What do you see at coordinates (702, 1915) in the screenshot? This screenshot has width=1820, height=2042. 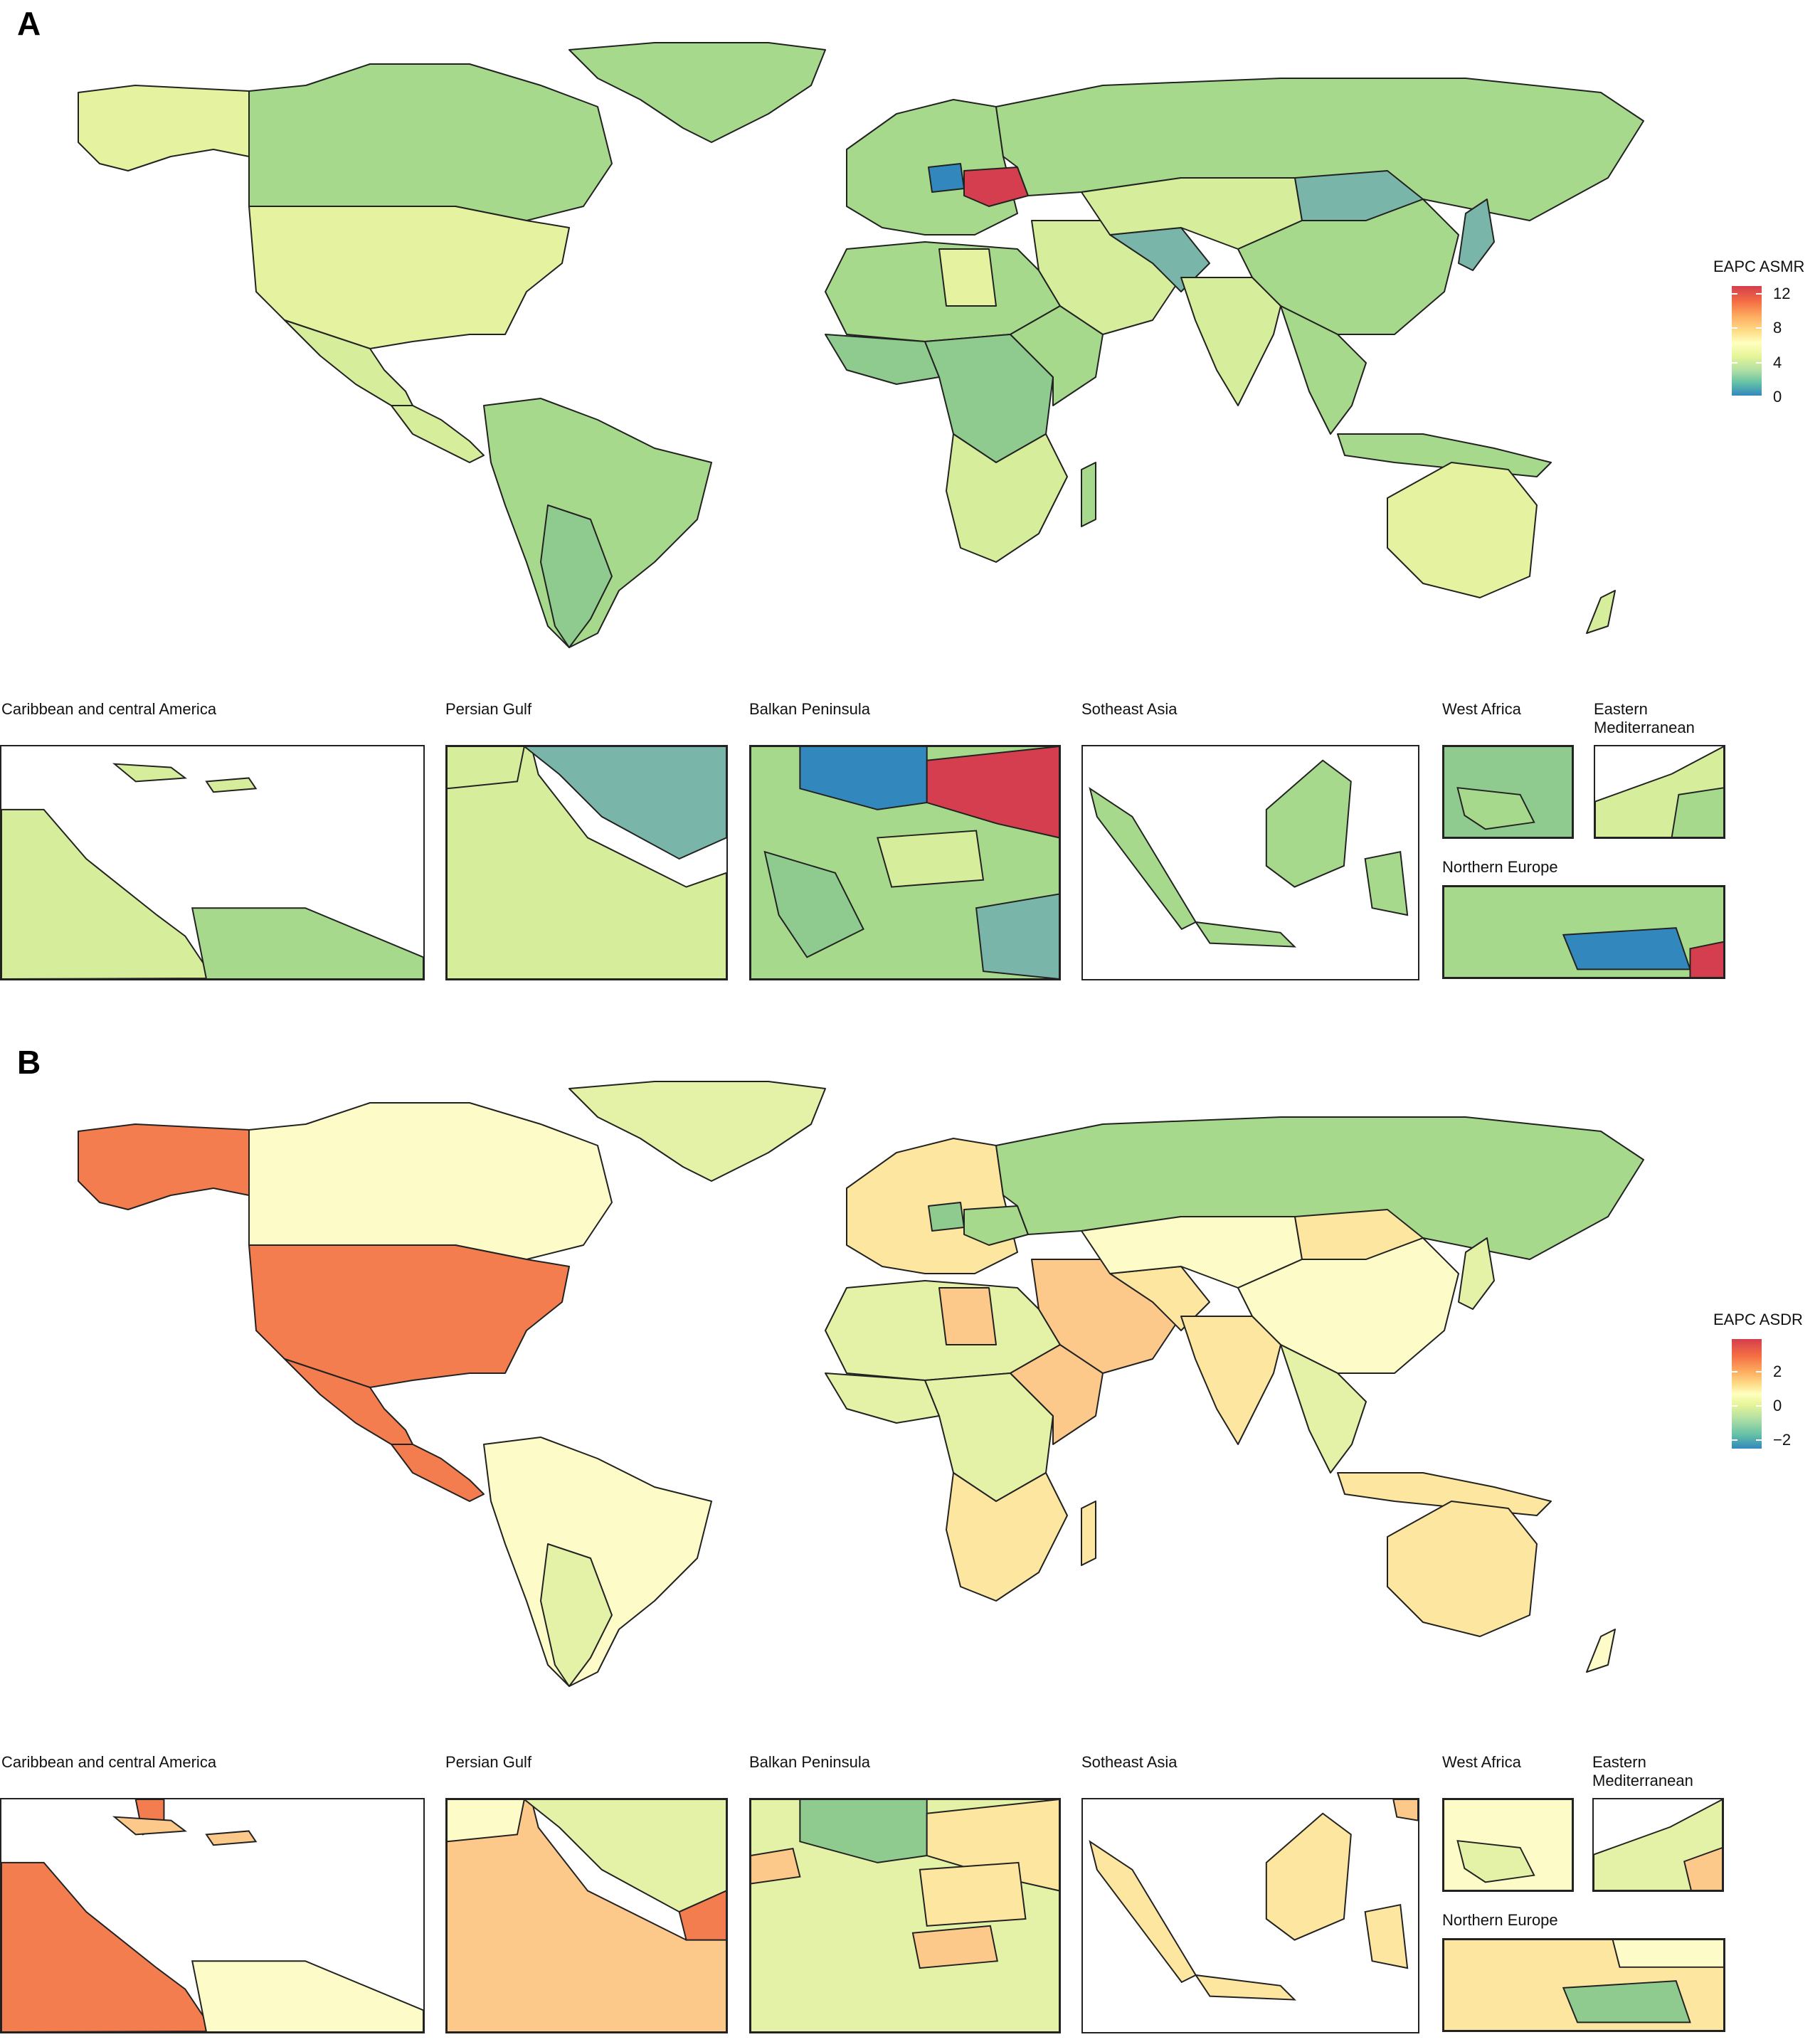 I see `region-usa` at bounding box center [702, 1915].